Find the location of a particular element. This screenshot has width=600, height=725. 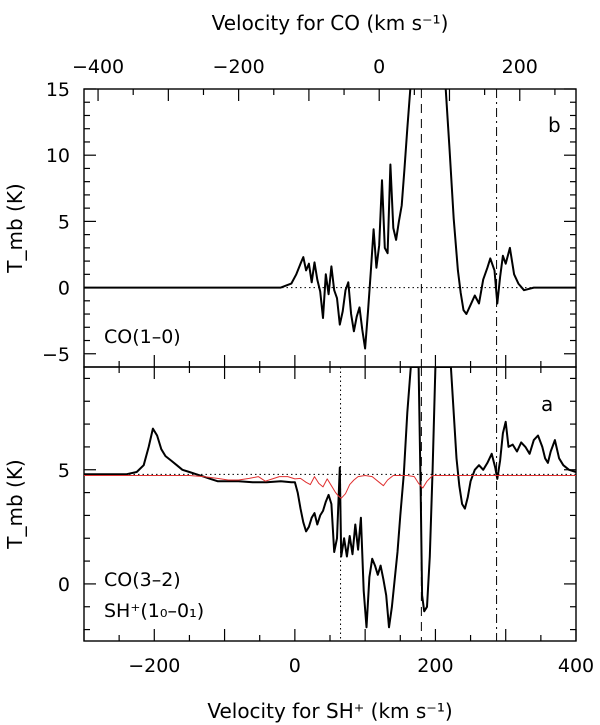

panel-b-letter: b is located at coordinates (554, 125).